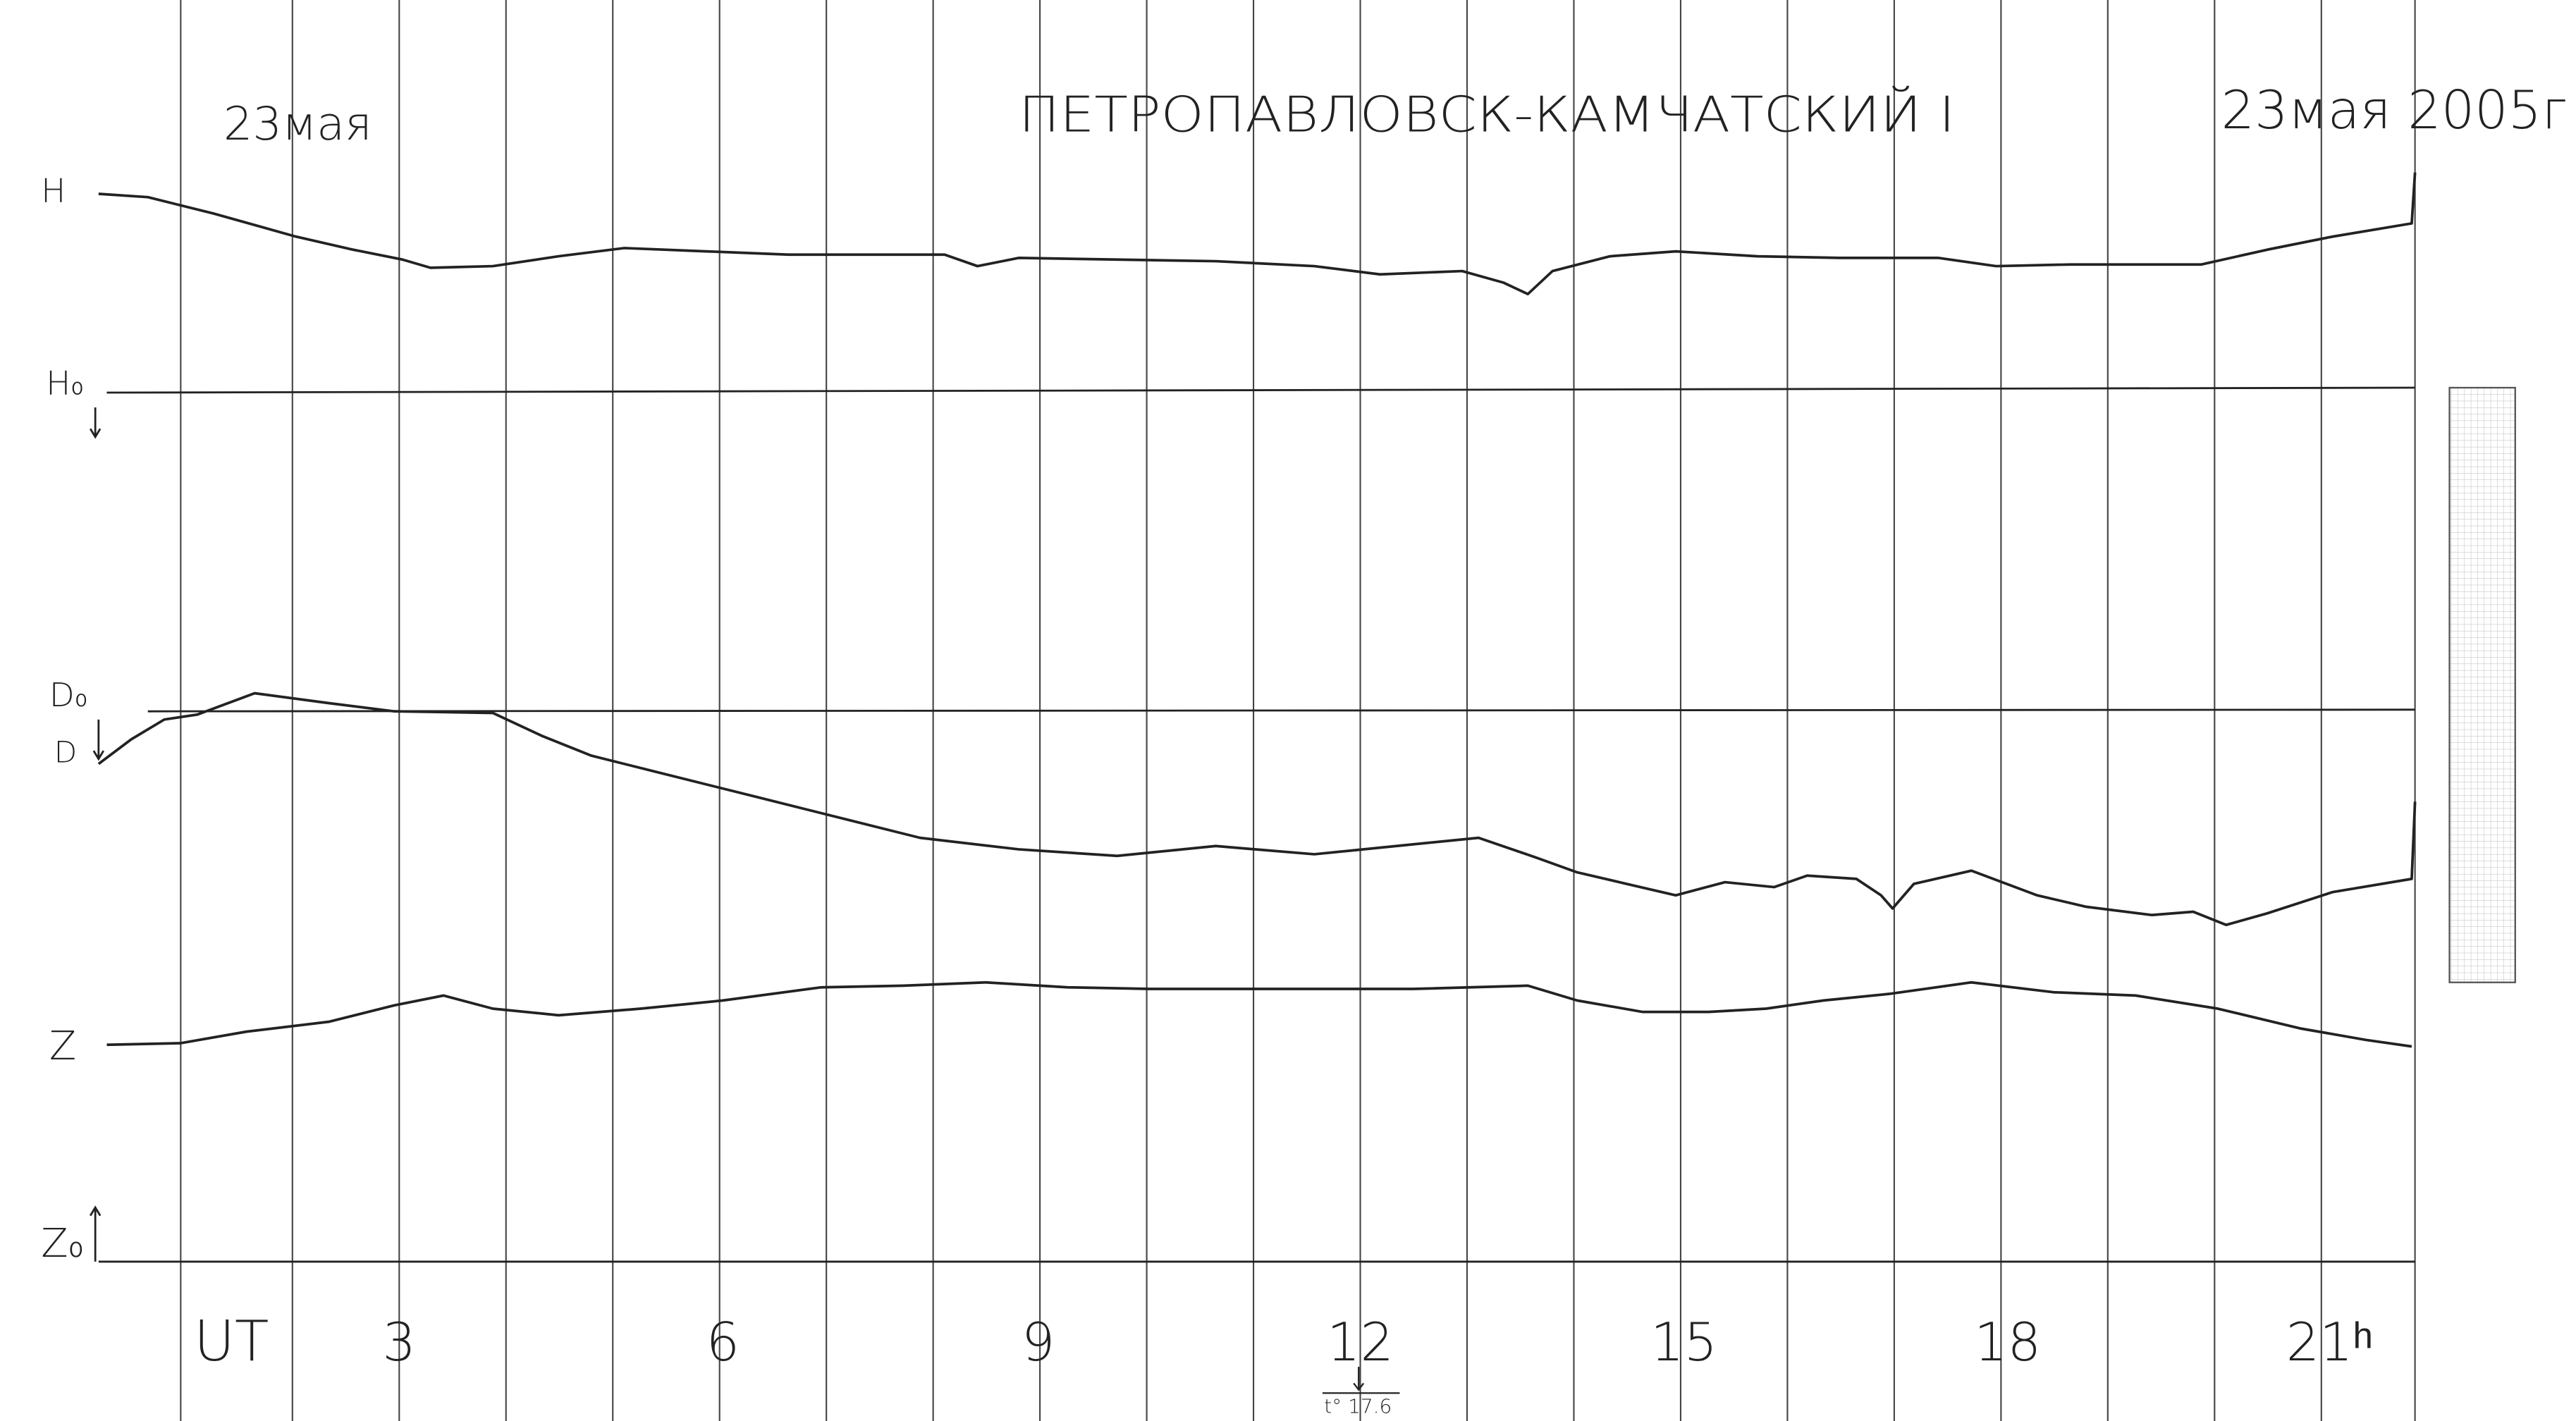 Image resolution: width=2576 pixels, height=1421 pixels. Describe the element at coordinates (1361, 1381) in the screenshot. I see `temperature-mark` at that location.